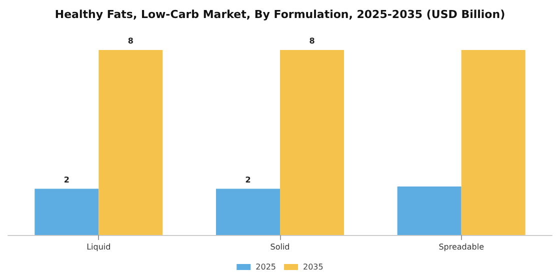 The height and width of the screenshot is (280, 560). Describe the element at coordinates (280, 14) in the screenshot. I see `chart-title: Healthy Fats, Low-Carb Market, By Formulation, 2025-2035 (USD Billion)` at that location.